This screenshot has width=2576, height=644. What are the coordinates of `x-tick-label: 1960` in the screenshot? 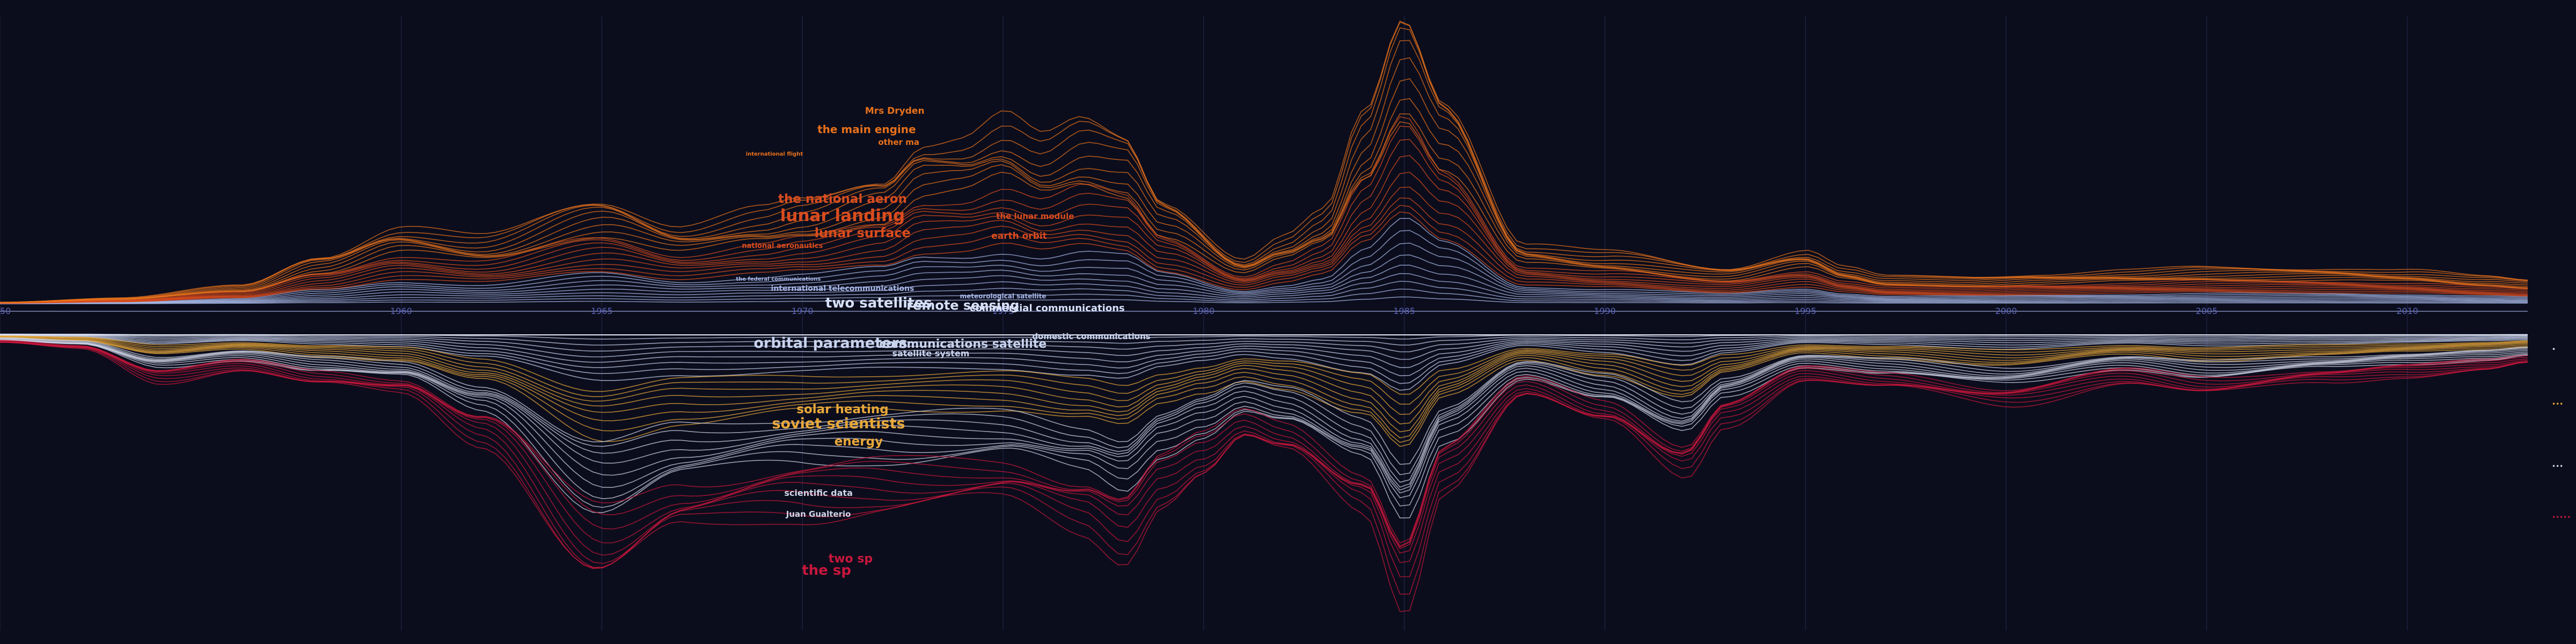 It's located at (401, 311).